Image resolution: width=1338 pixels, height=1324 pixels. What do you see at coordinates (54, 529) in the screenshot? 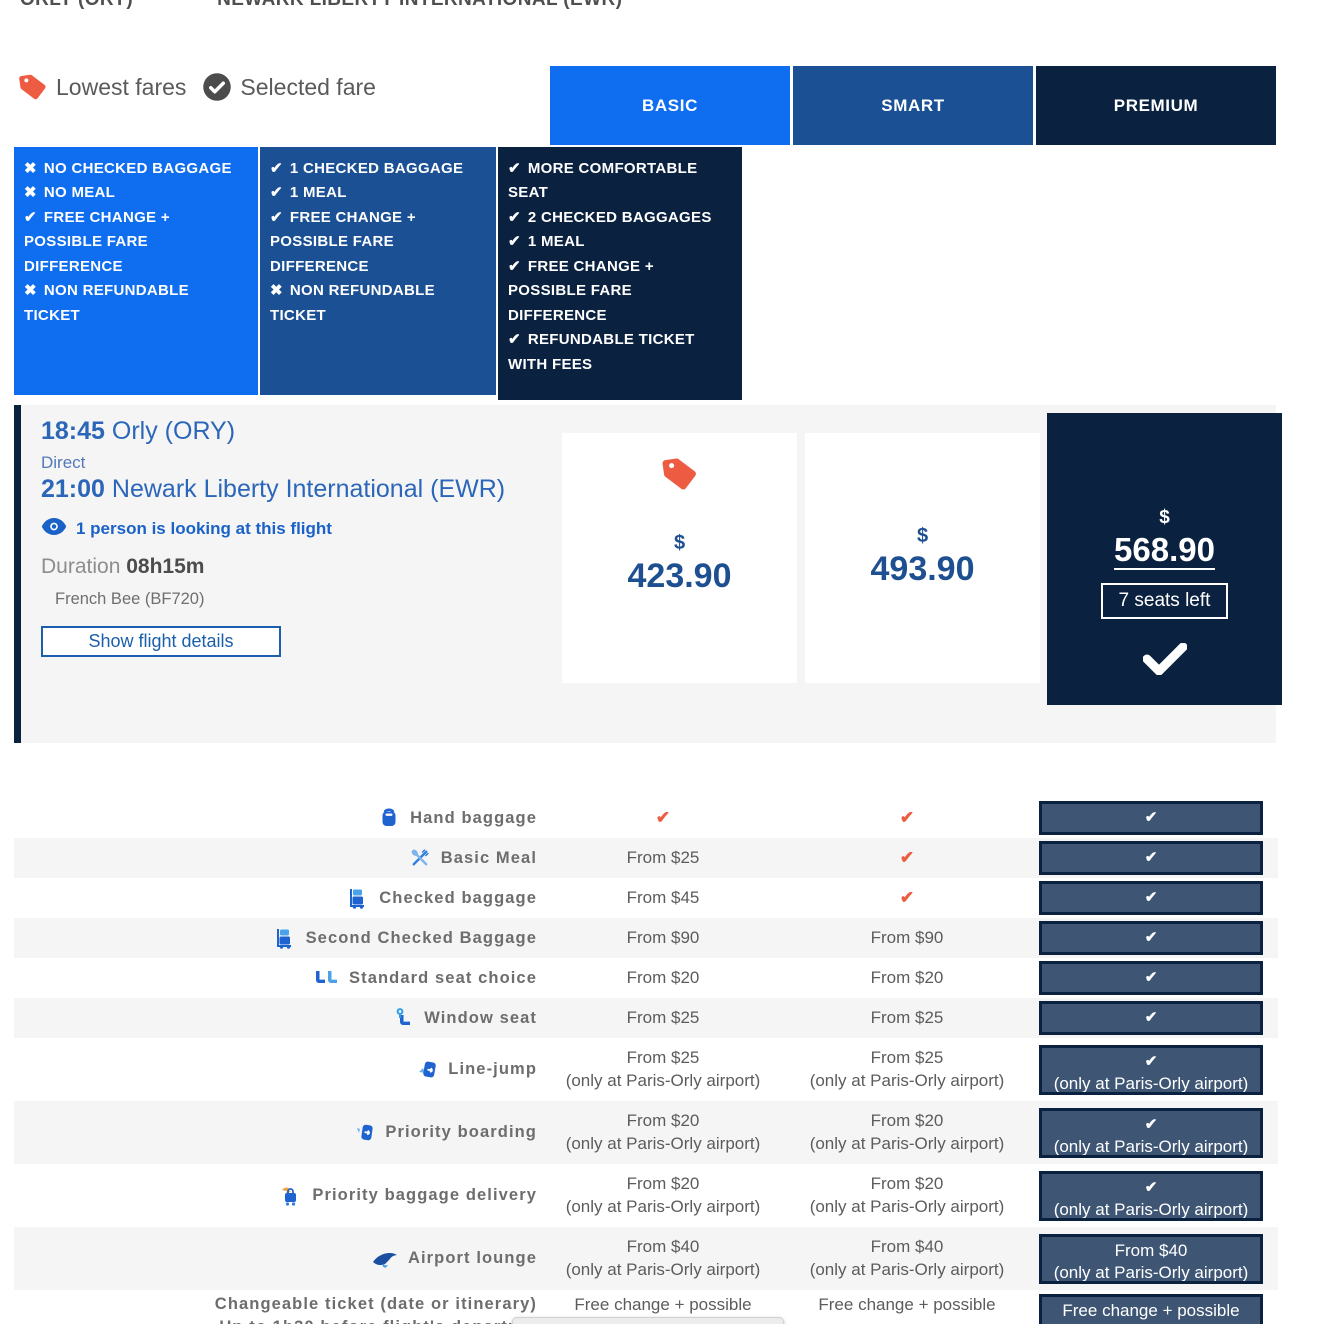
I see `eye-icon` at bounding box center [54, 529].